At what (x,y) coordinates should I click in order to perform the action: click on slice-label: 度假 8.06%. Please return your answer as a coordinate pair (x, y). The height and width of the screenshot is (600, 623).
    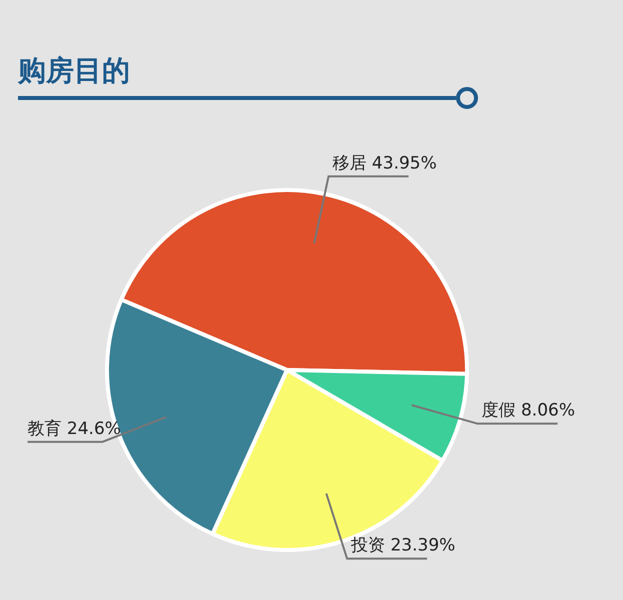
    Looking at the image, I should click on (529, 410).